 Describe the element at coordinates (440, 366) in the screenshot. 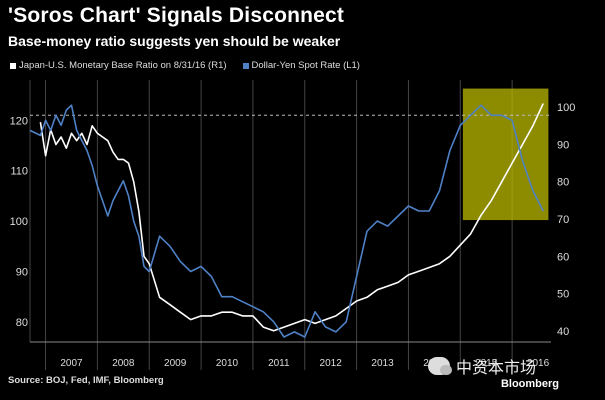

I see `wechat-icon` at that location.